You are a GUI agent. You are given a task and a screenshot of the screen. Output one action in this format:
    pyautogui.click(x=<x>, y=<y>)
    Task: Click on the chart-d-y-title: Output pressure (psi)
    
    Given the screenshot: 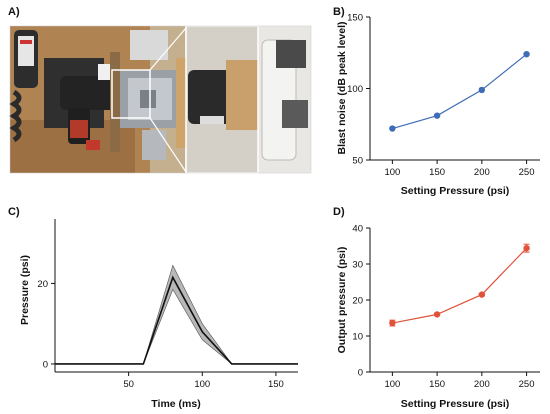 What is the action you would take?
    pyautogui.click(x=342, y=300)
    